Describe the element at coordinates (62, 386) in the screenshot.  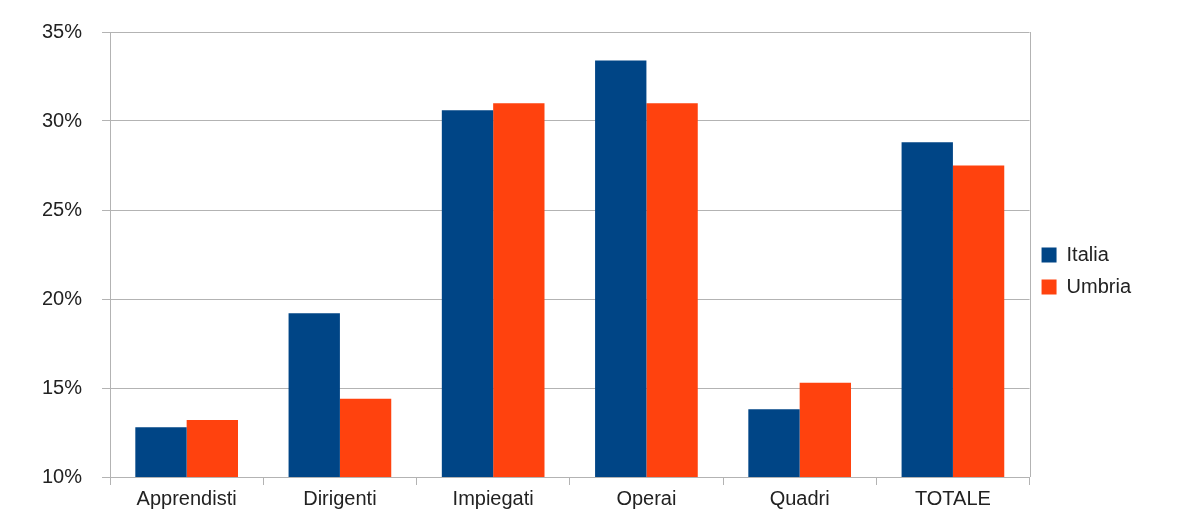
I see `y-tick-label: 15%` at that location.